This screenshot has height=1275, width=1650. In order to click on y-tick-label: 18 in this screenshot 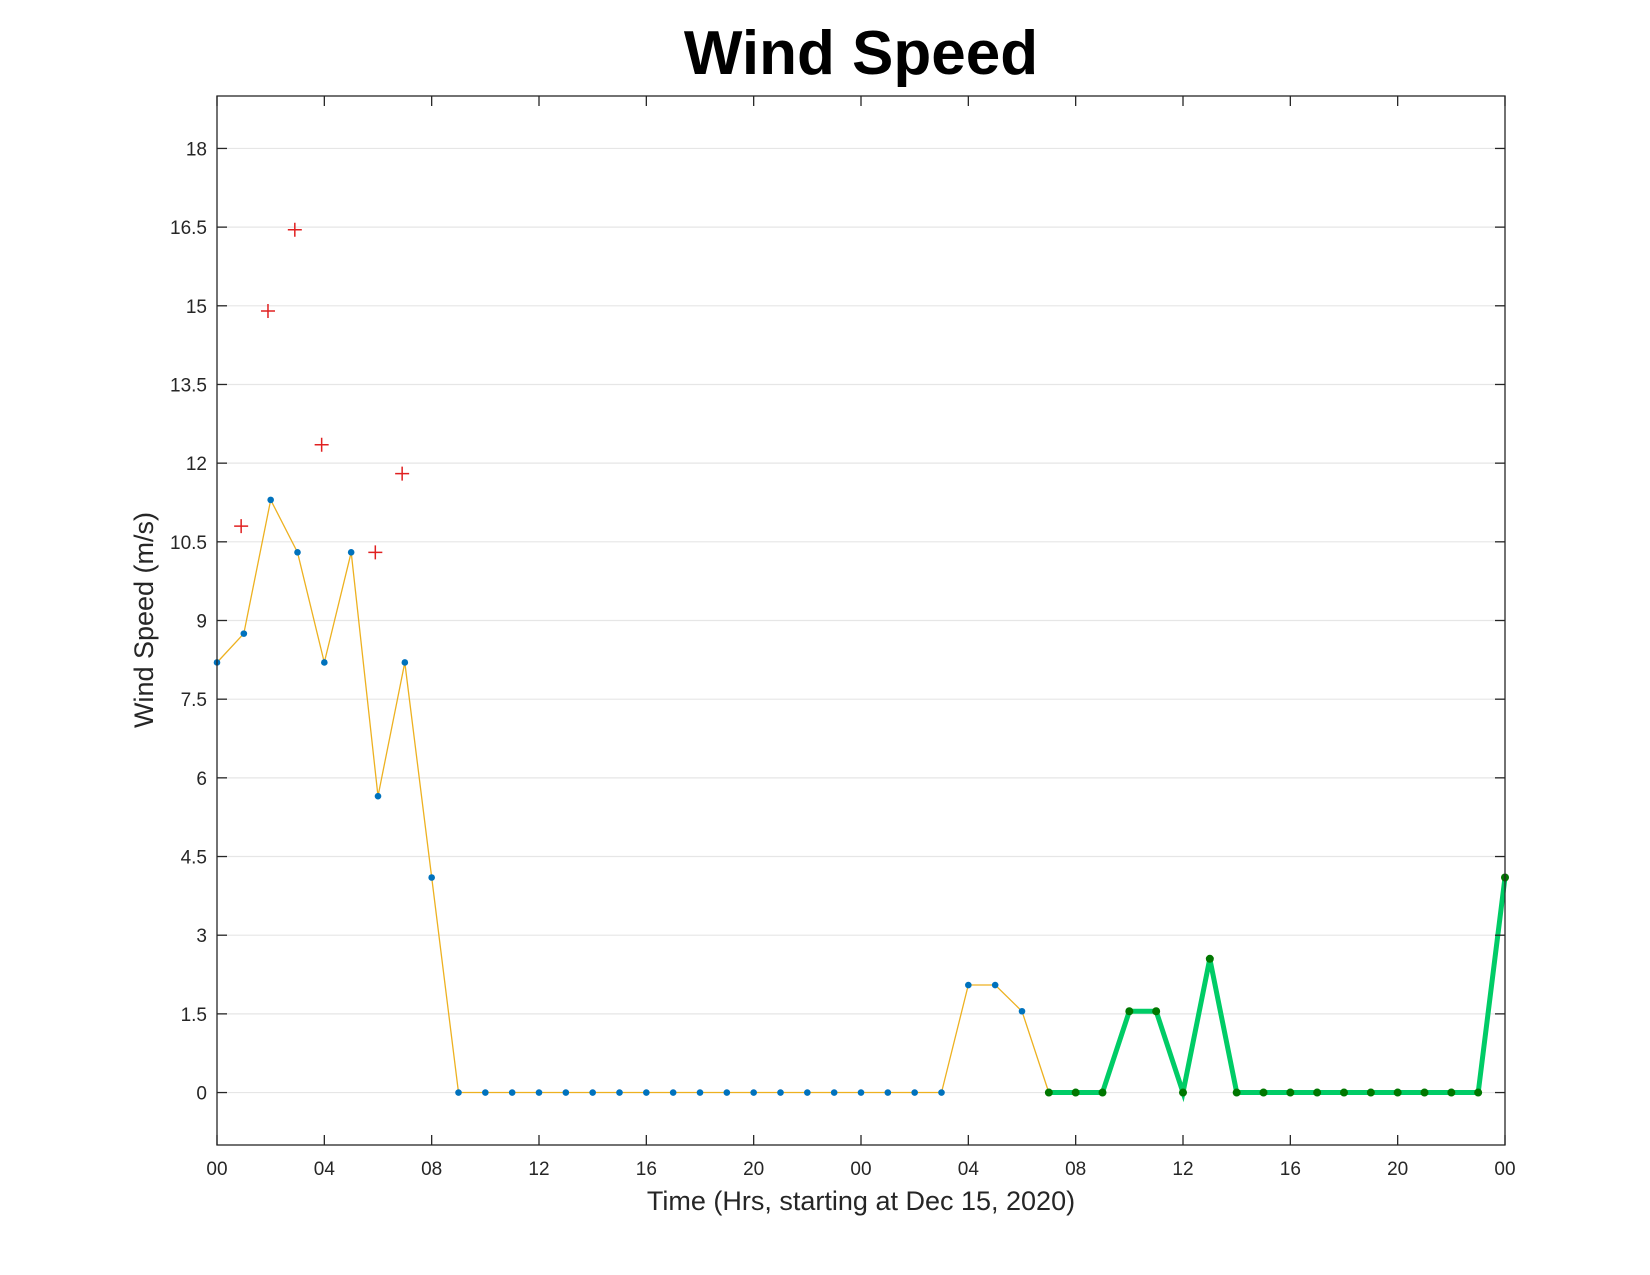, I will do `click(196, 149)`.